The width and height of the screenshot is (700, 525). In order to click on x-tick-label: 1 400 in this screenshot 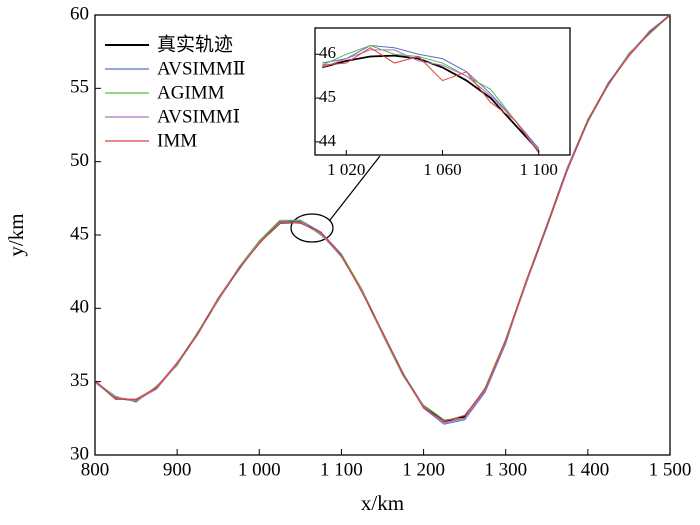, I will do `click(587, 469)`.